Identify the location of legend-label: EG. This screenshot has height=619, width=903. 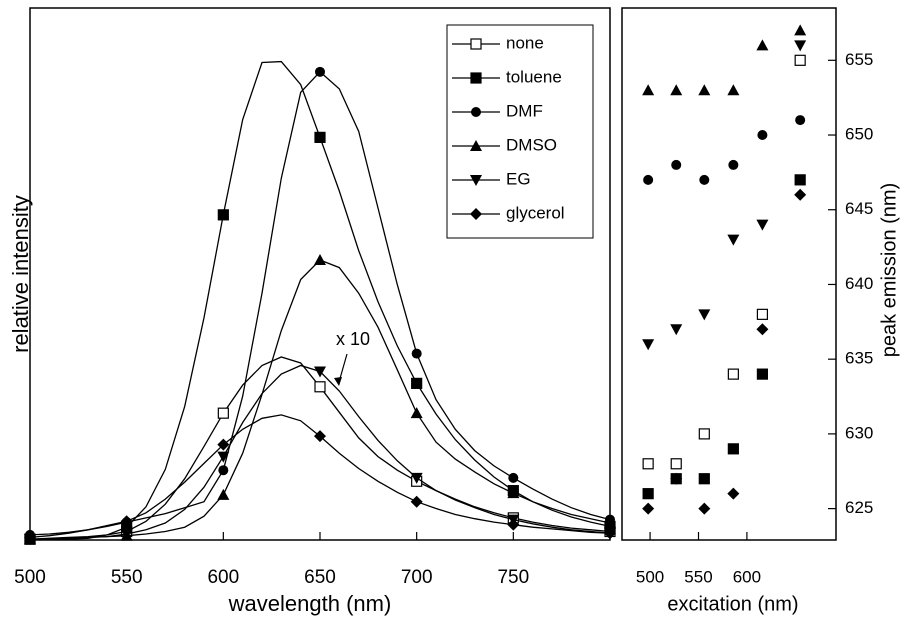
(518, 178).